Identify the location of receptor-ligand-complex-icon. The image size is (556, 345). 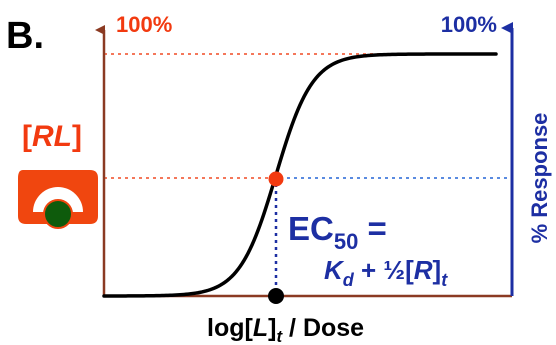
(58, 199).